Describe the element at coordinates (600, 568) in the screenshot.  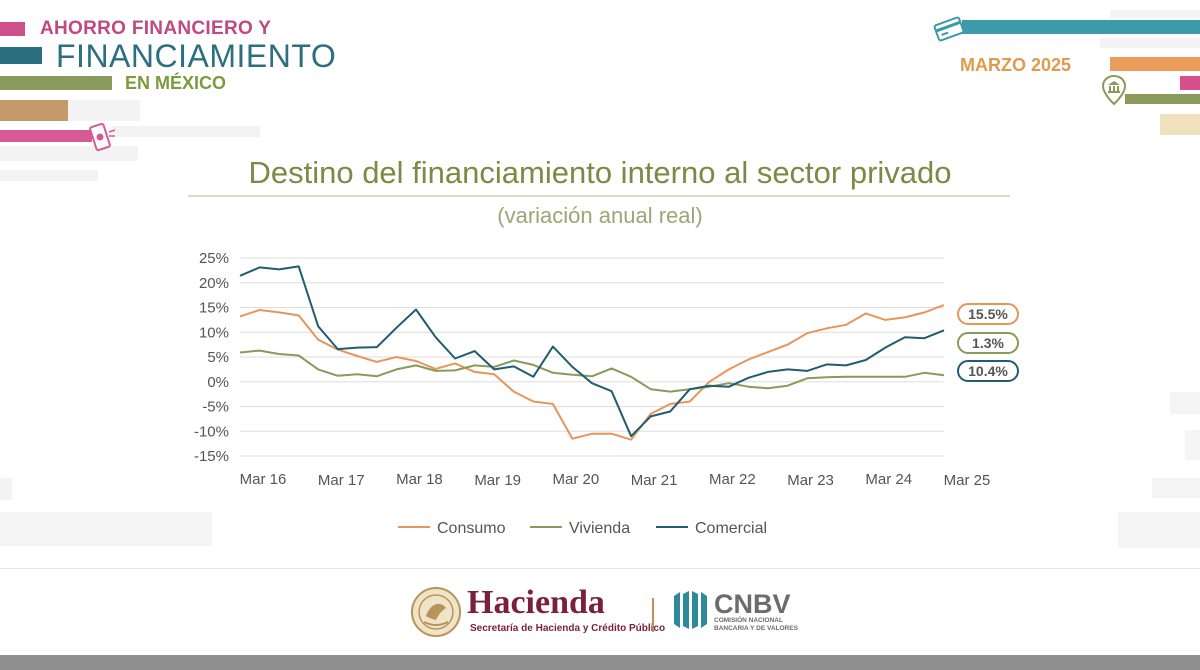
I see `footer-divider` at that location.